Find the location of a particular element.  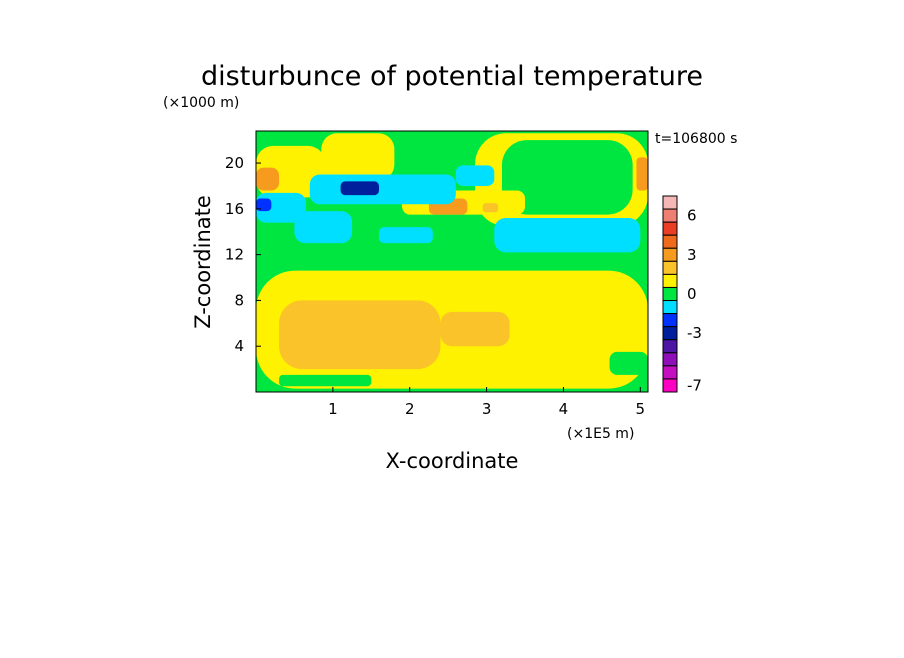

y-tick-label: 8 is located at coordinates (239, 300).